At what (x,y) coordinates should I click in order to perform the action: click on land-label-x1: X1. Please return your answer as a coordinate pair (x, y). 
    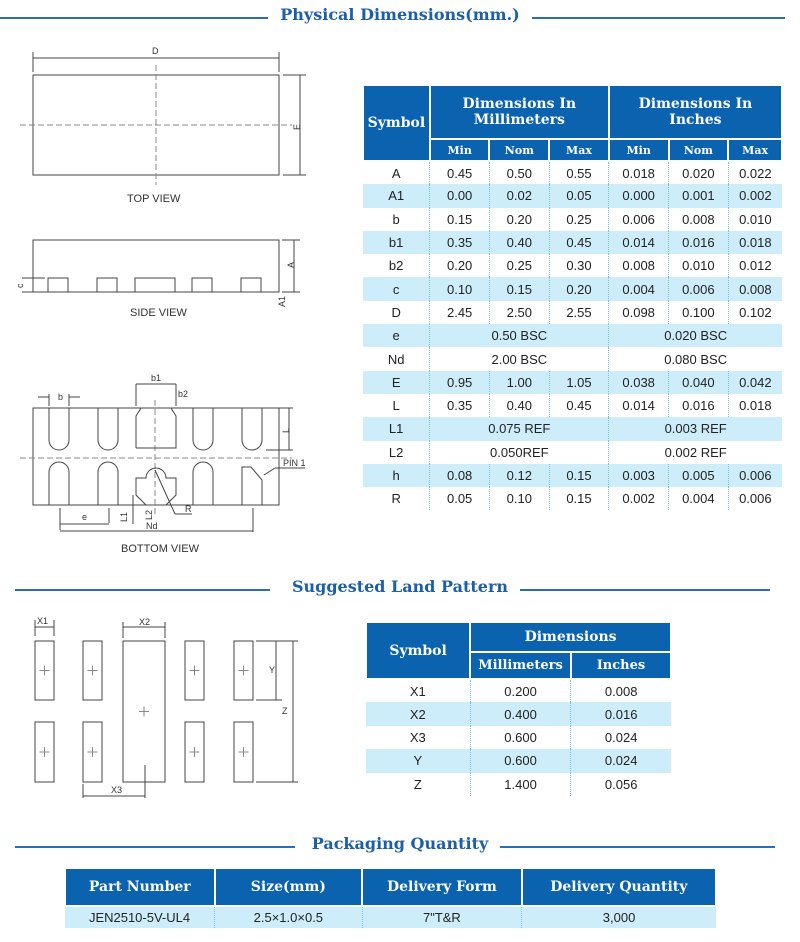
    Looking at the image, I should click on (42, 621).